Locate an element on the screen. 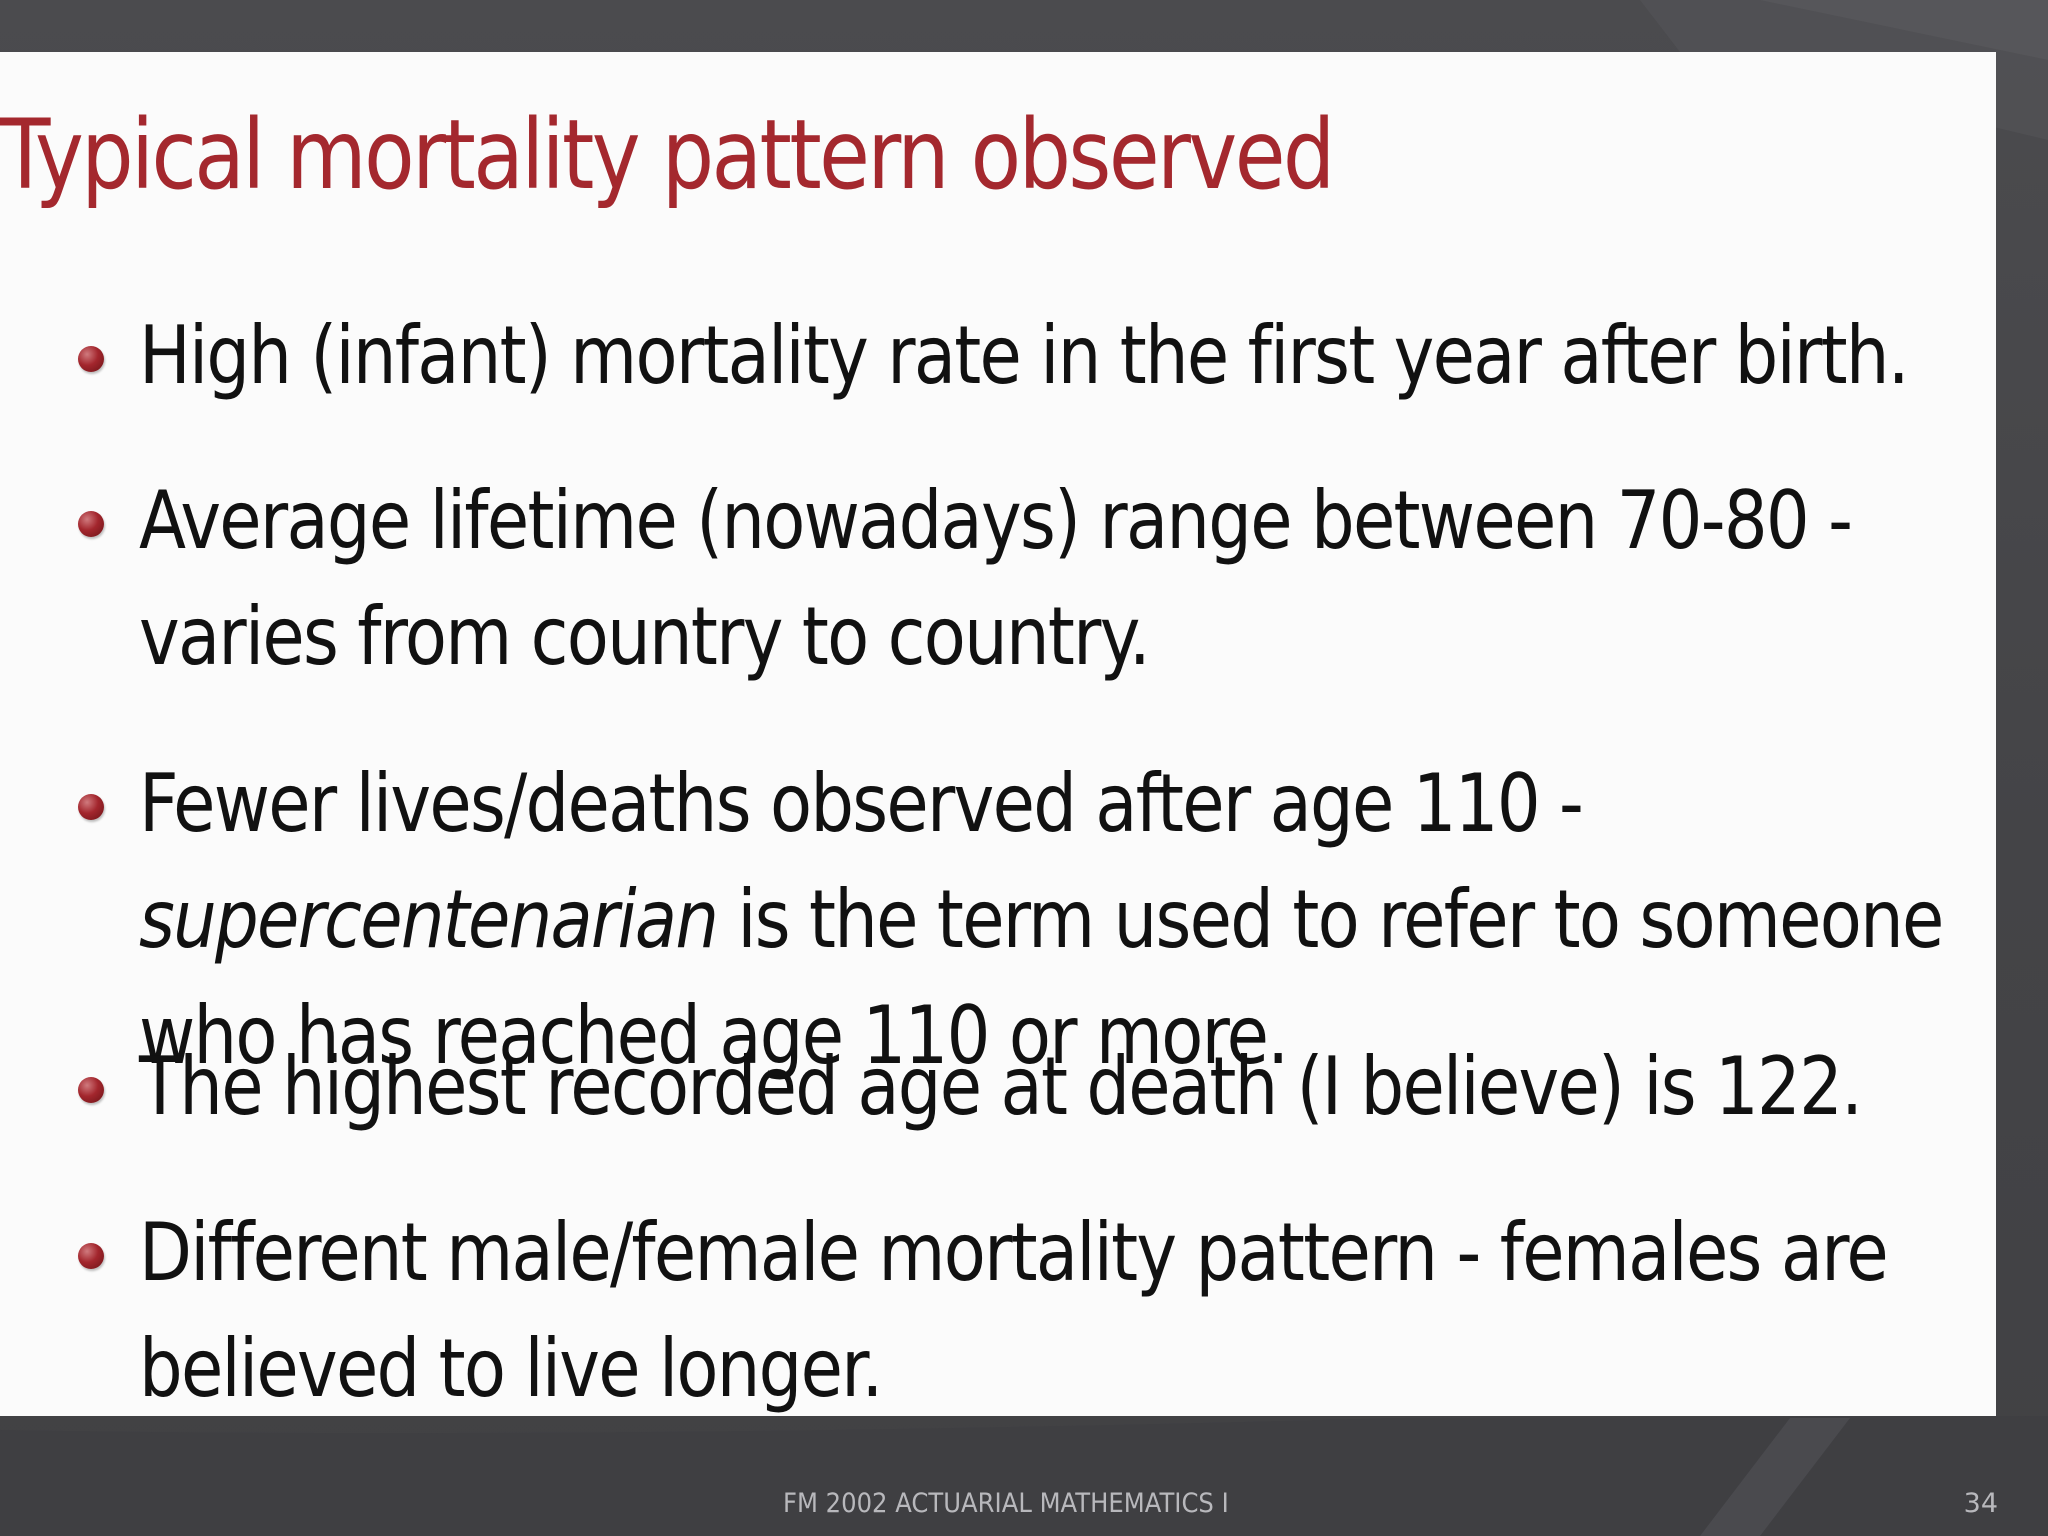  page-number: 34 is located at coordinates (1980, 1503).